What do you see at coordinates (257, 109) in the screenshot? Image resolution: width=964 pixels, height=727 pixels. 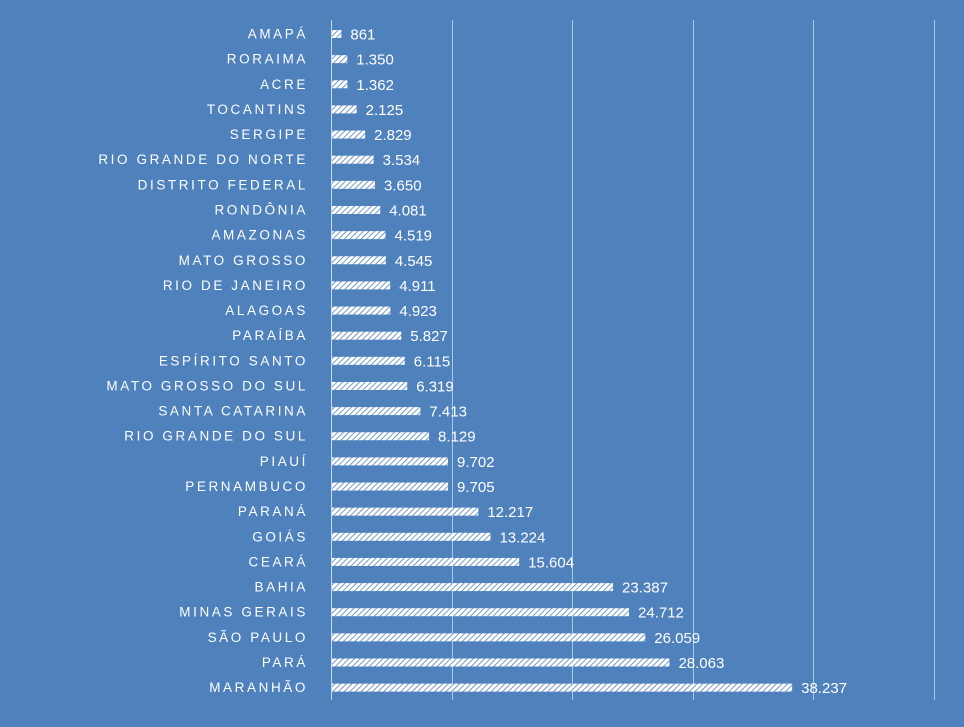 I see `category-label: TOCANTINS` at bounding box center [257, 109].